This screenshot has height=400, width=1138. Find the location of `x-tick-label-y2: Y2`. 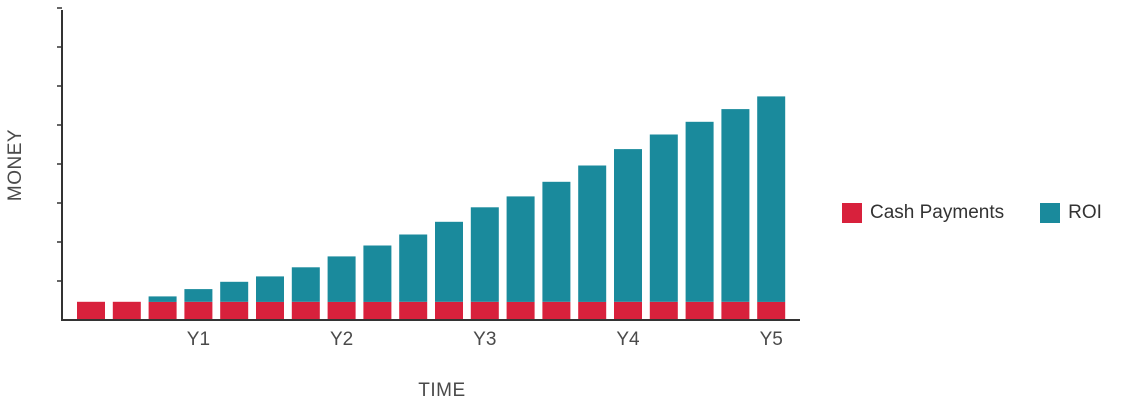

x-tick-label-y2: Y2 is located at coordinates (341, 339).